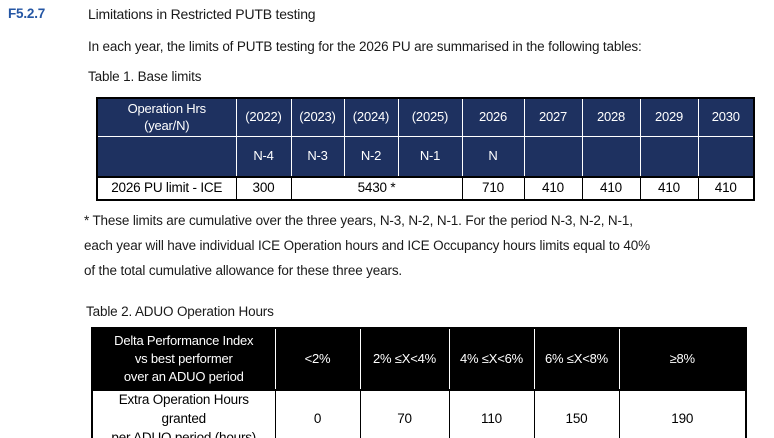 This screenshot has width=774, height=438. What do you see at coordinates (491, 413) in the screenshot?
I see `table2-value: 110` at bounding box center [491, 413].